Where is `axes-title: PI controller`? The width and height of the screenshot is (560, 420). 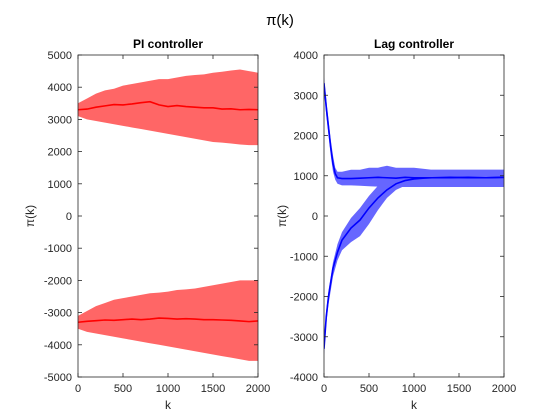 axes-title: PI controller is located at coordinates (168, 44).